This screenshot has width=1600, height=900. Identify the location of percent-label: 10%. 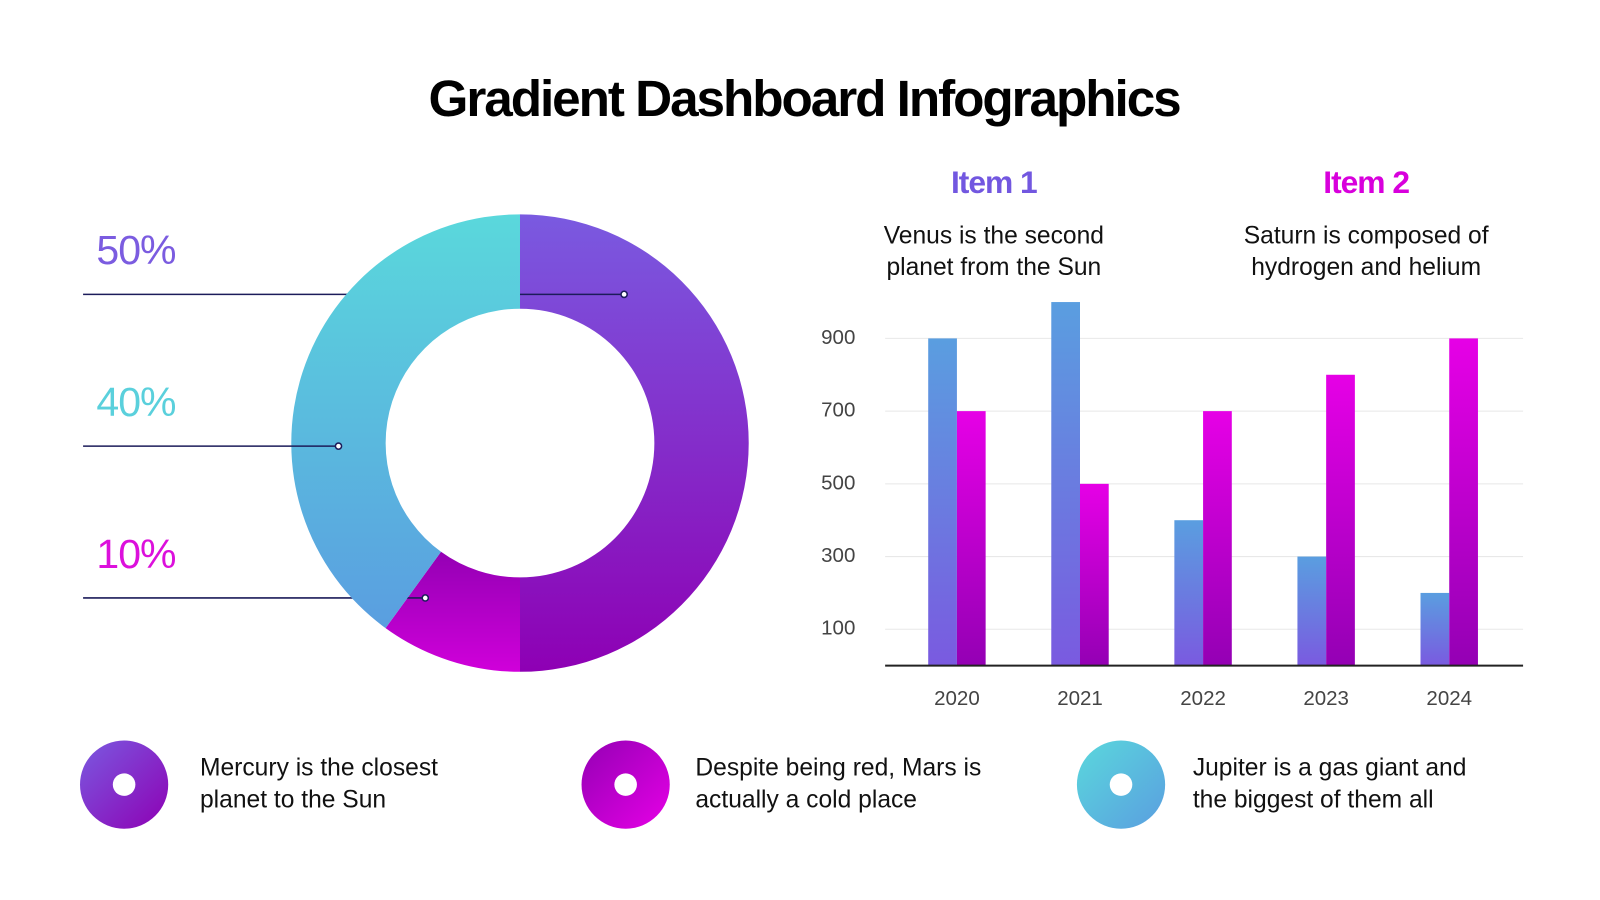
(135, 554).